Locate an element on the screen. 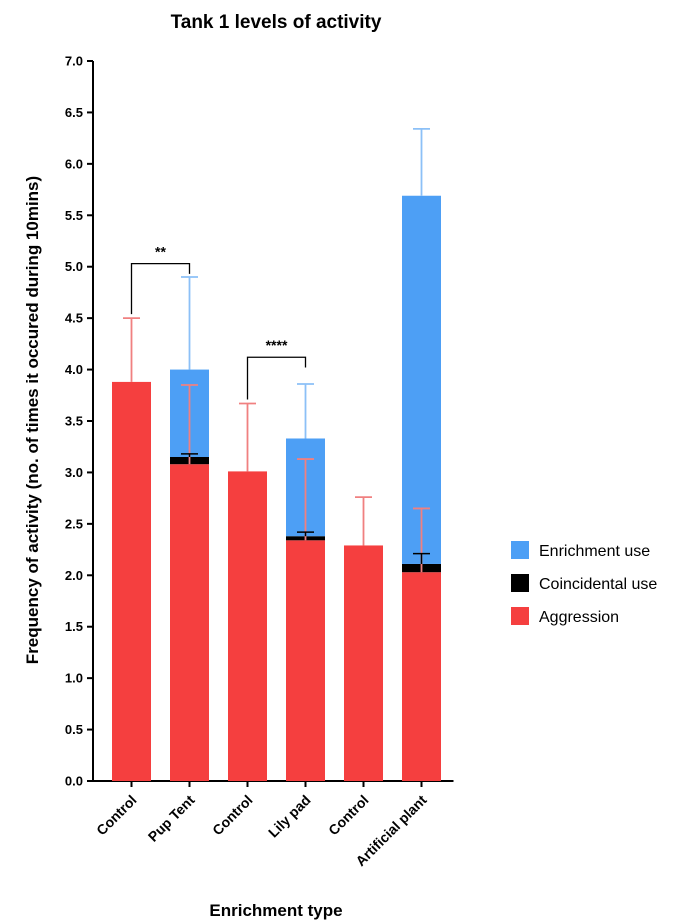 Image resolution: width=692 pixels, height=924 pixels. y-tick-label: 1.0 is located at coordinates (74, 678).